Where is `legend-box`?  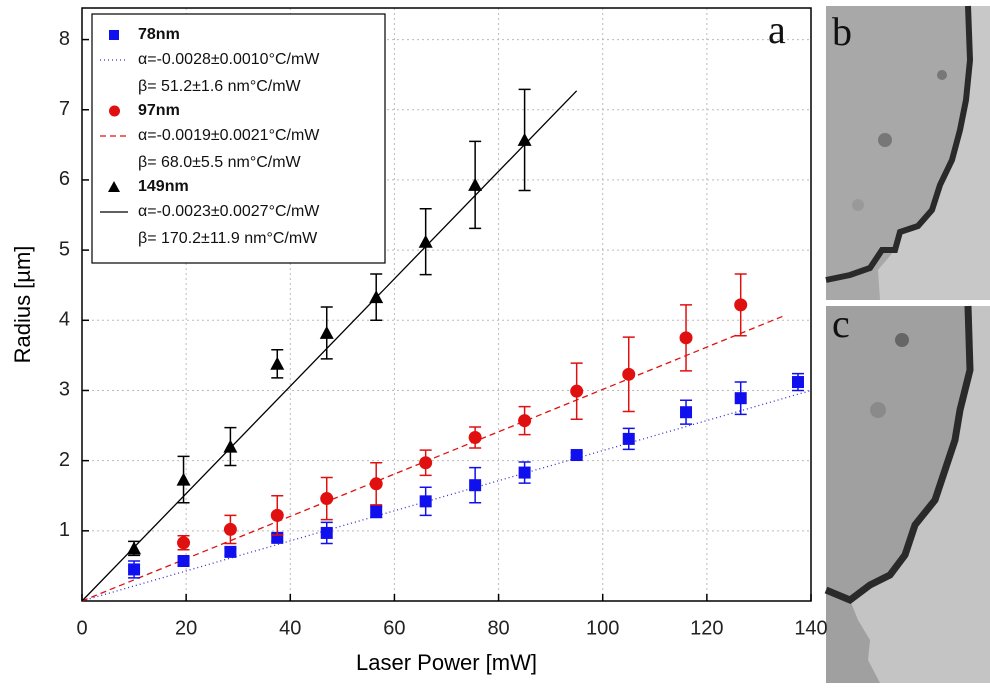
legend-box is located at coordinates (238, 138).